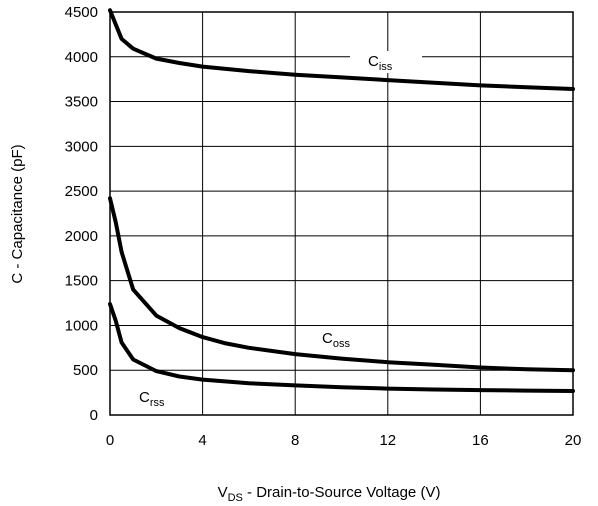  I want to click on x-axis-label-main: V, so click(223, 492).